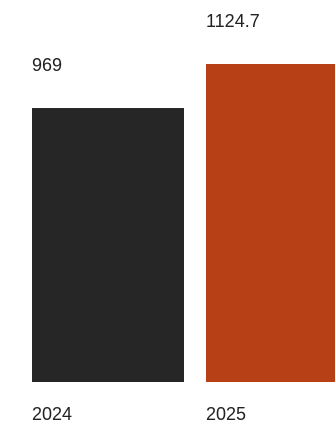  What do you see at coordinates (226, 414) in the screenshot?
I see `category-label-2025: 2025` at bounding box center [226, 414].